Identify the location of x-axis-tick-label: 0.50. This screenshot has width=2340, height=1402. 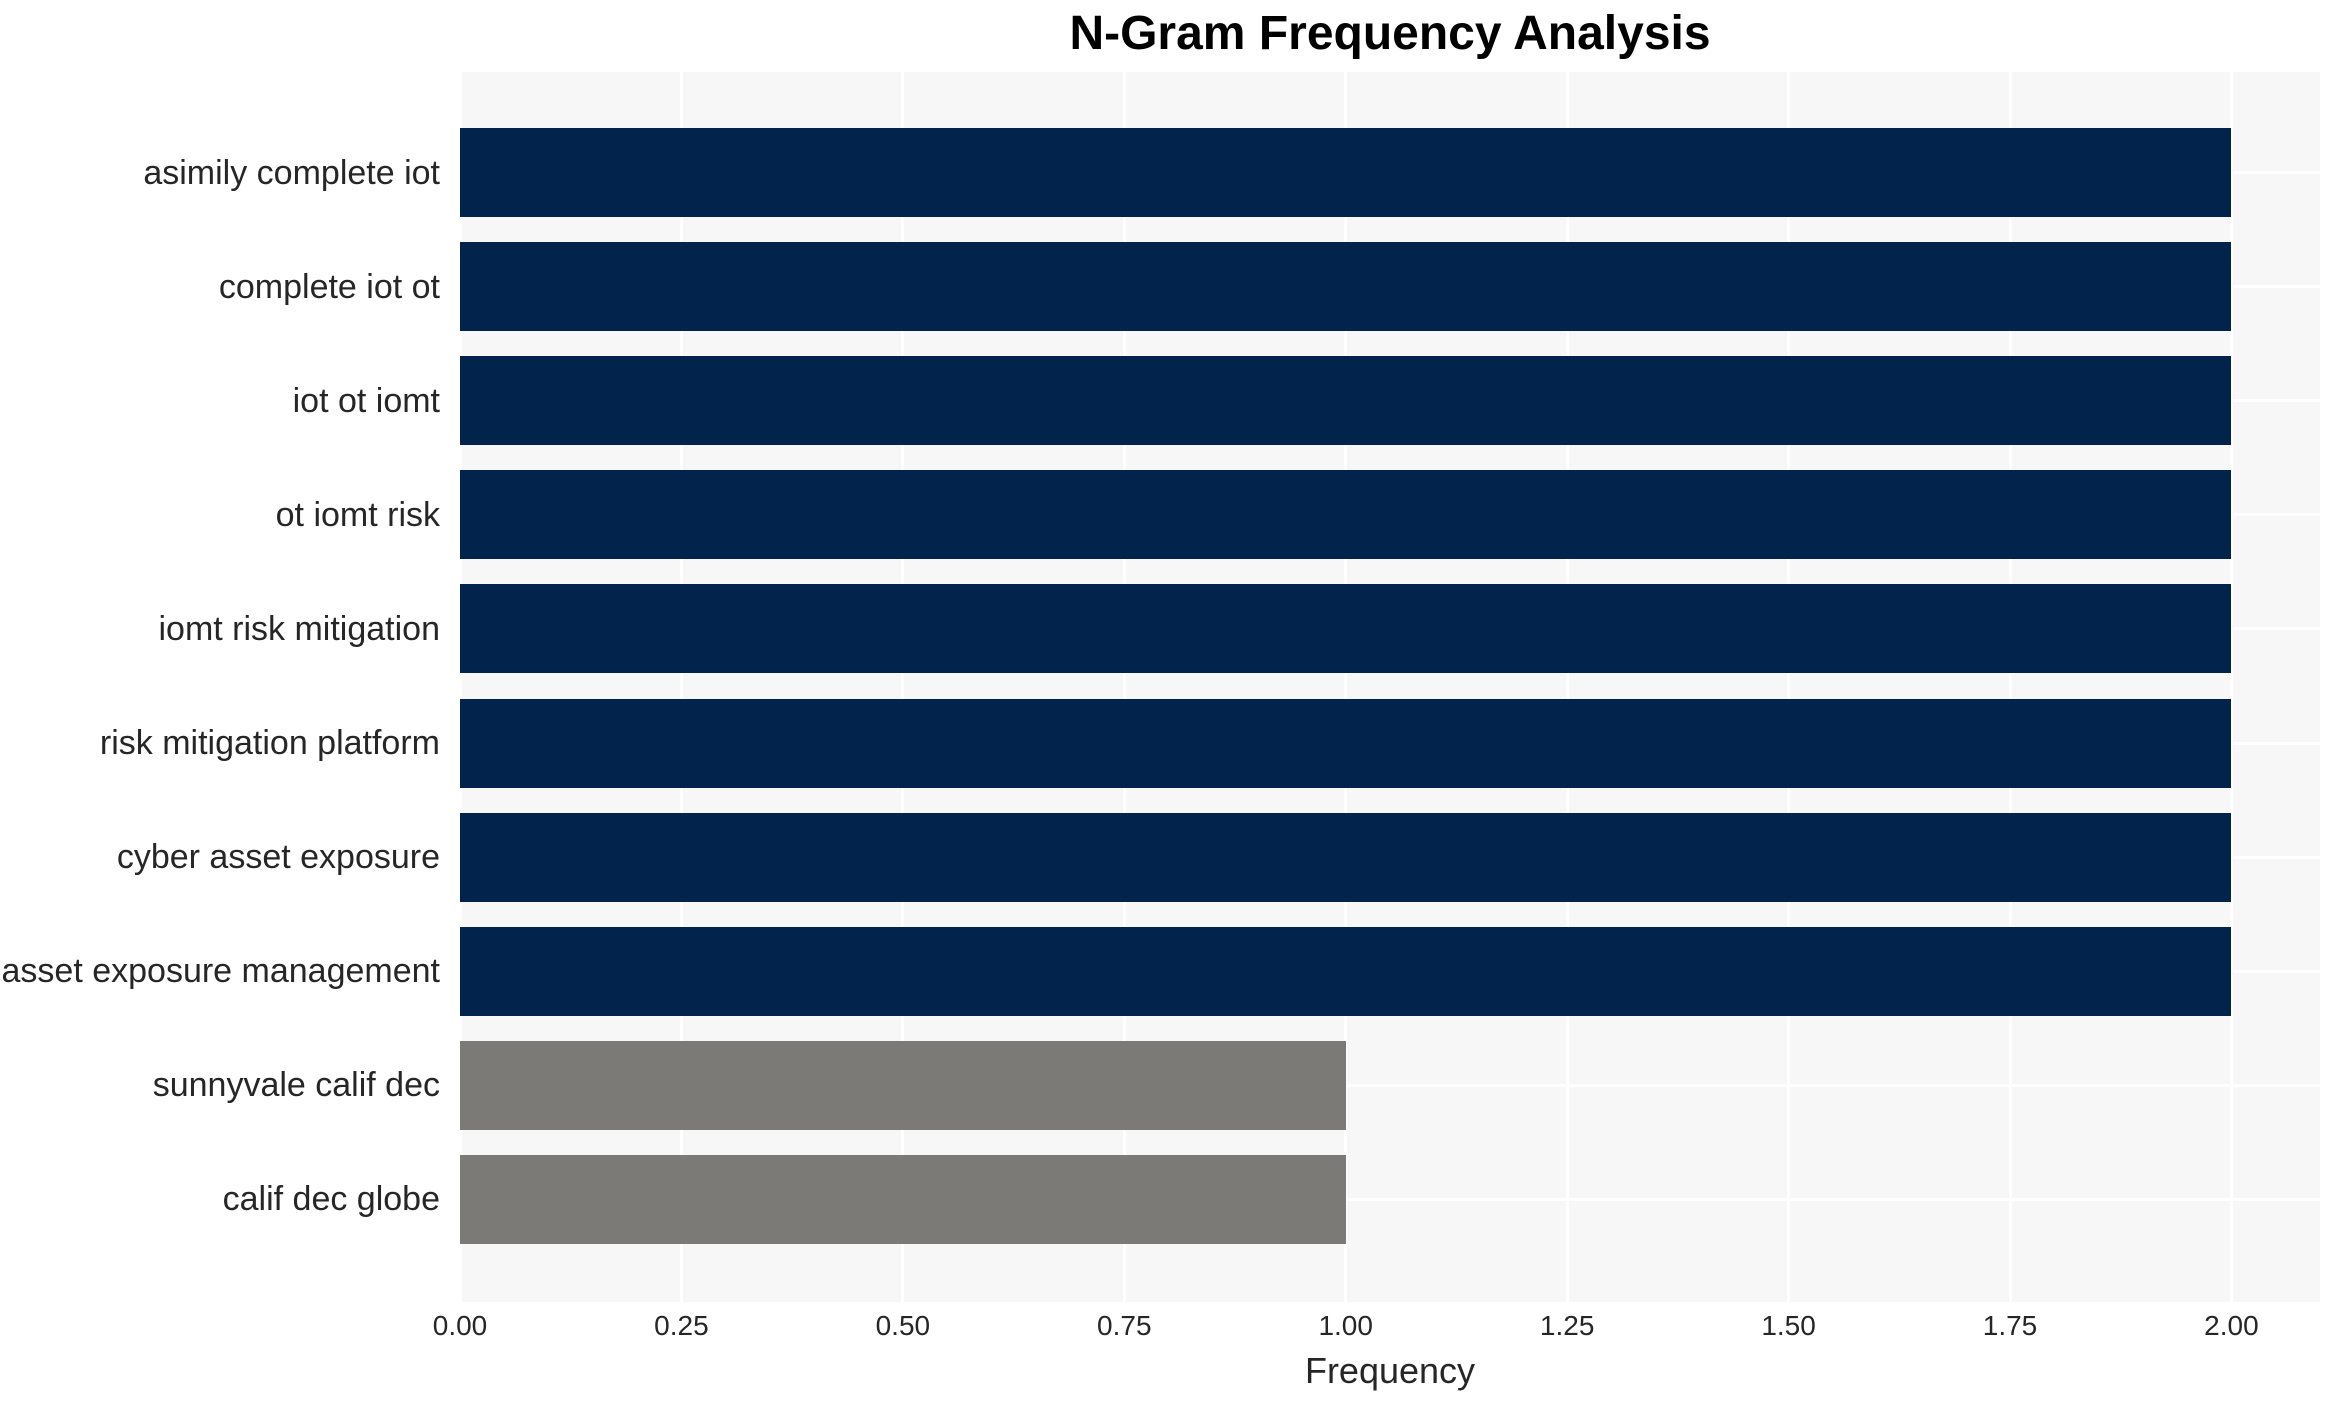
(903, 1325).